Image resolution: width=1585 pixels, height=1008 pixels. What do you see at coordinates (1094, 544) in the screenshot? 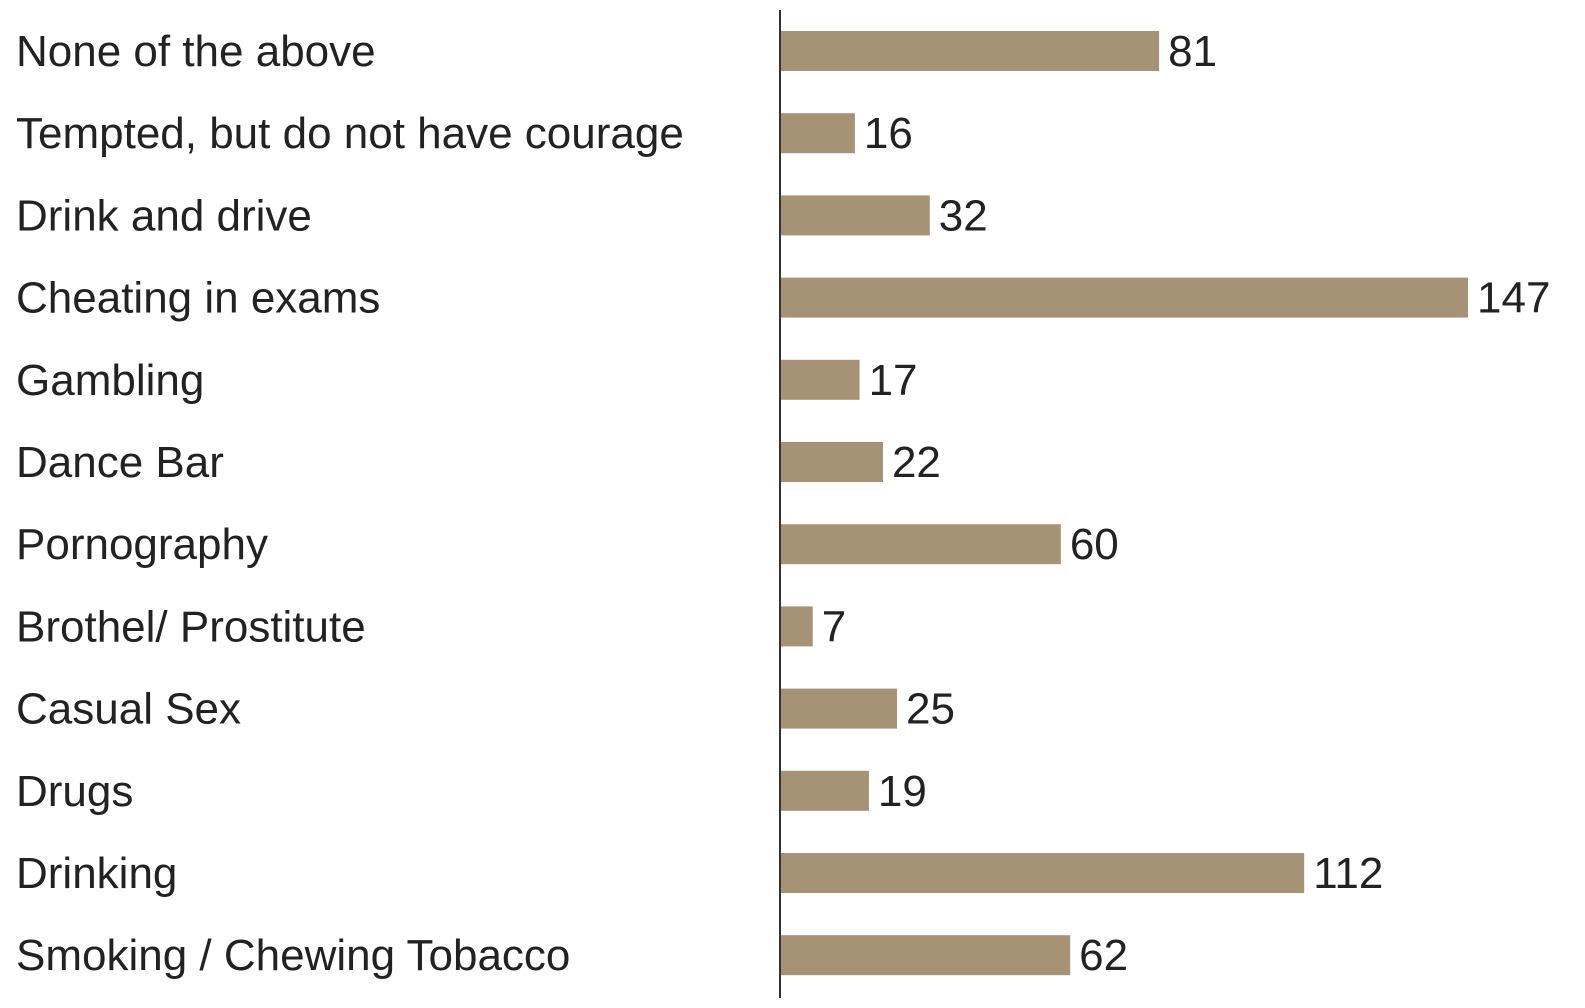
I see `value-label-pornography: 60` at bounding box center [1094, 544].